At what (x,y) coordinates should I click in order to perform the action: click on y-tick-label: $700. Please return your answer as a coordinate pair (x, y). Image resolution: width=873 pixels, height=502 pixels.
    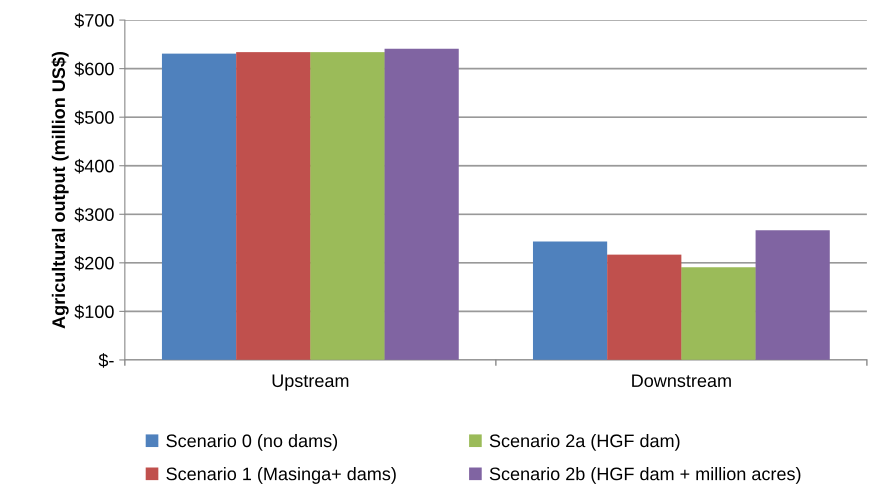
    Looking at the image, I should click on (94, 20).